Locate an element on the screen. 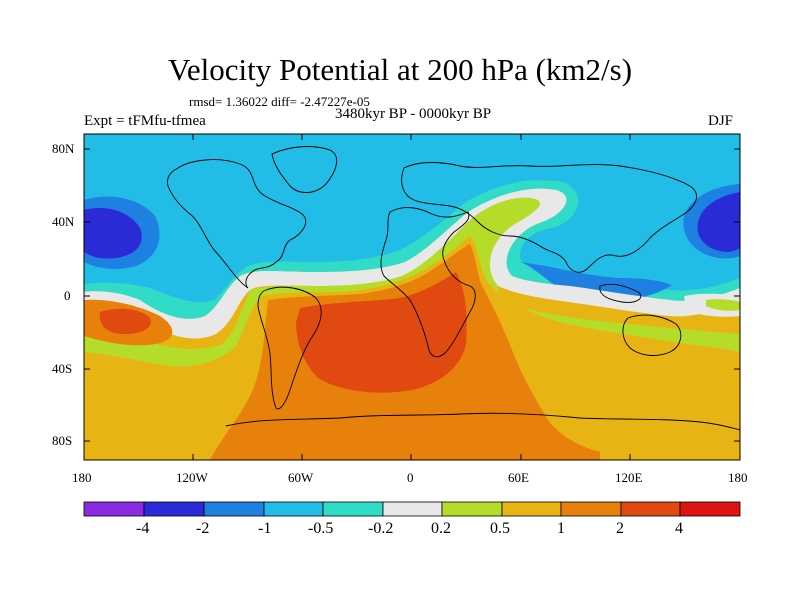 The height and width of the screenshot is (600, 800). experiment-label: Expt = tFMfu-tfmea is located at coordinates (145, 121).